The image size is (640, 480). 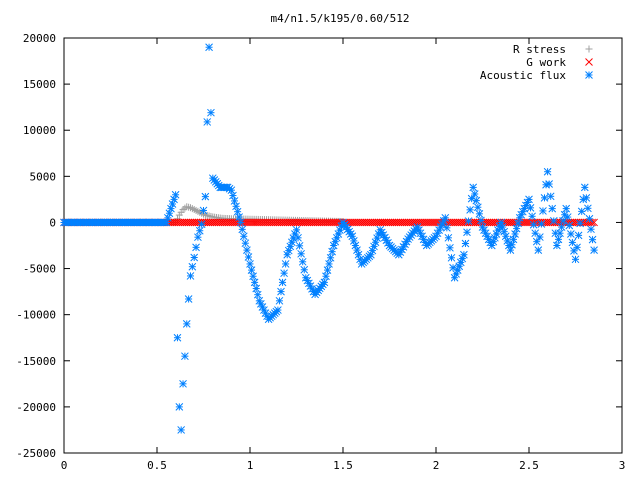 What do you see at coordinates (523, 75) in the screenshot?
I see `legend-label: Acoustic flux` at bounding box center [523, 75].